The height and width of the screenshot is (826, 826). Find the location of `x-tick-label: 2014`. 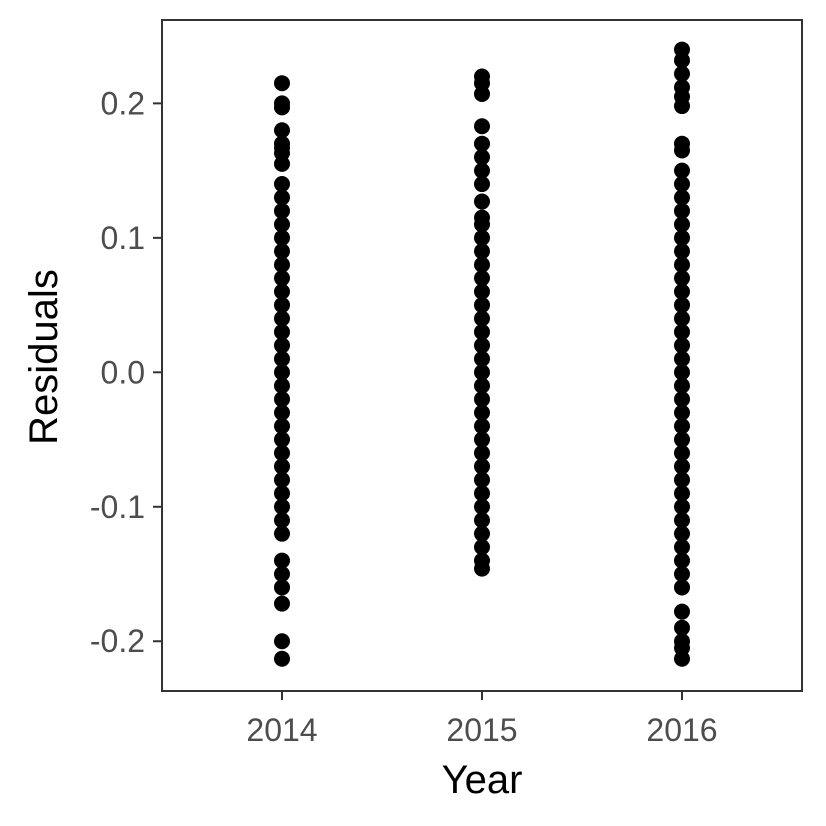

x-tick-label: 2014 is located at coordinates (281, 730).